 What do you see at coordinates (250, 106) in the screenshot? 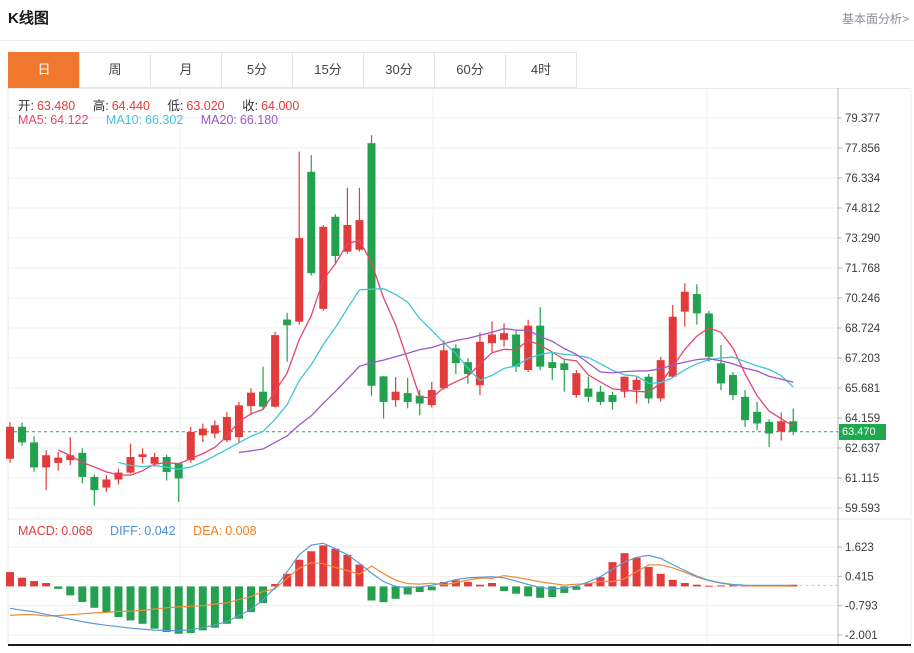
I see `close-label: 收:` at bounding box center [250, 106].